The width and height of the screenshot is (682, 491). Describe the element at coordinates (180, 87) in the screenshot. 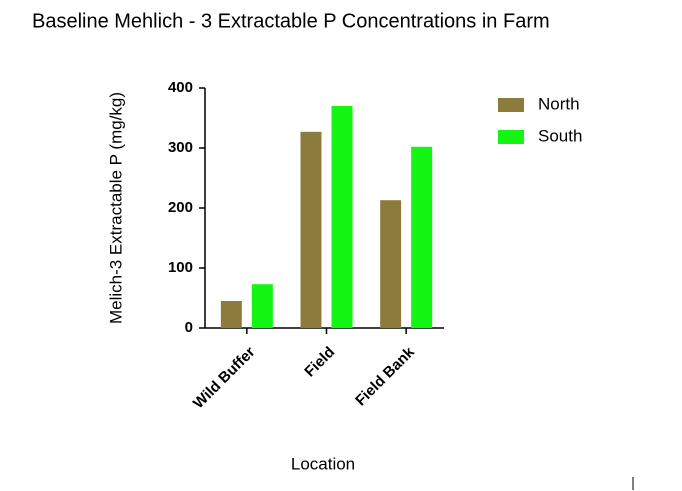

I see `y-tick-label: 400` at that location.